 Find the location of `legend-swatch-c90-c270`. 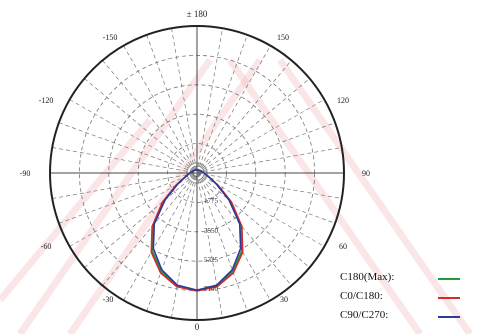

legend-swatch-c90-c270 is located at coordinates (449, 317).